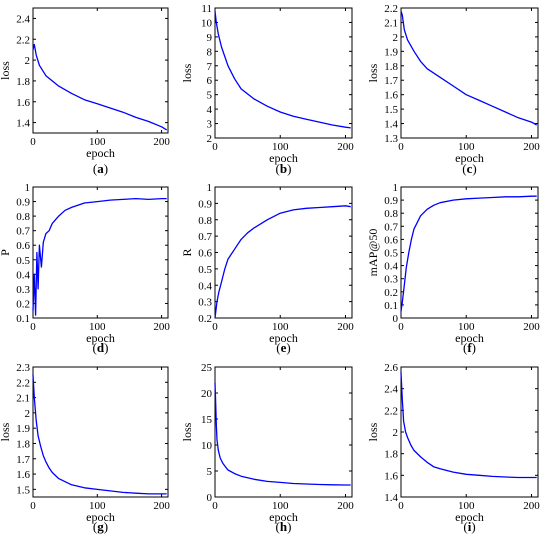 This screenshot has width=550, height=544. I want to click on y-axis-label: P, so click(6, 252).